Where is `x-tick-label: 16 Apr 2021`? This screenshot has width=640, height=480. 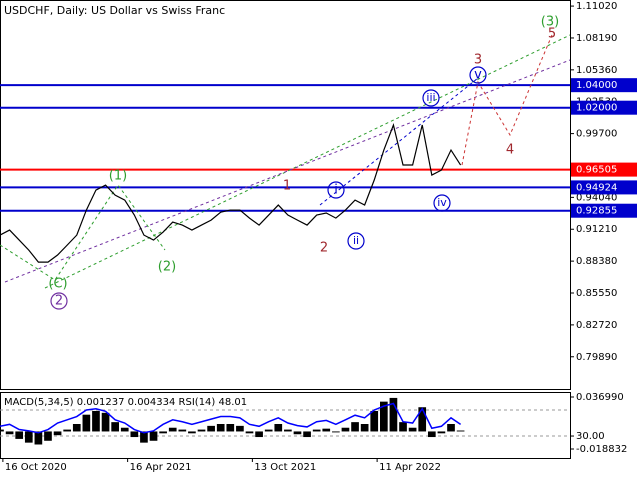 x-tick-label: 16 Apr 2021 is located at coordinates (161, 467).